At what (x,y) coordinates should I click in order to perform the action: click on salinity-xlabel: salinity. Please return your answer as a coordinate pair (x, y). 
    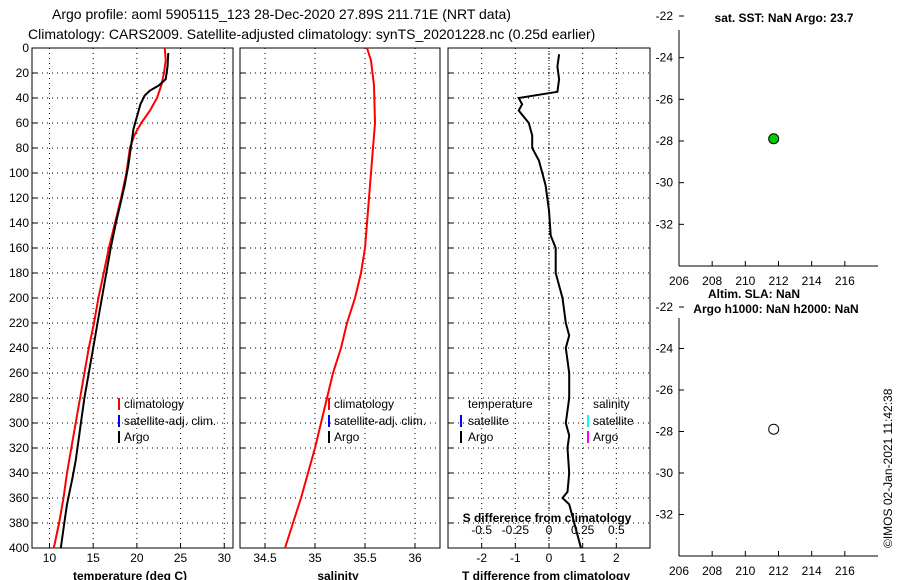
    Looking at the image, I should click on (338, 574).